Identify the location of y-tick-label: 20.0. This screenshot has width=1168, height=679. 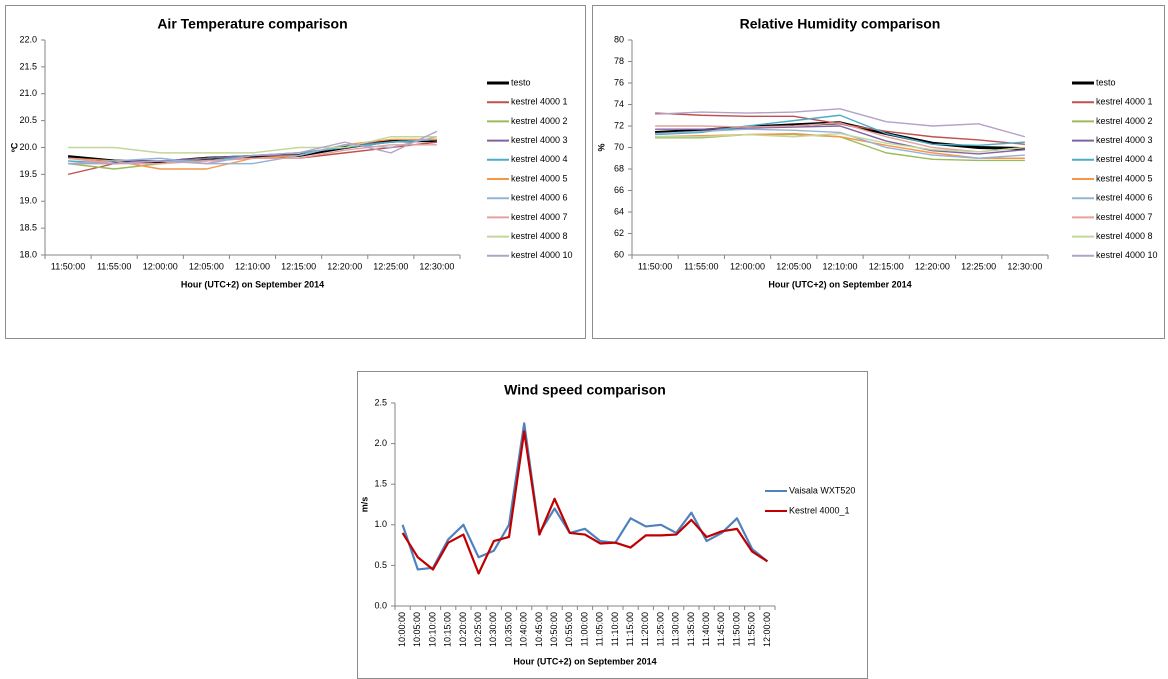
(28, 147).